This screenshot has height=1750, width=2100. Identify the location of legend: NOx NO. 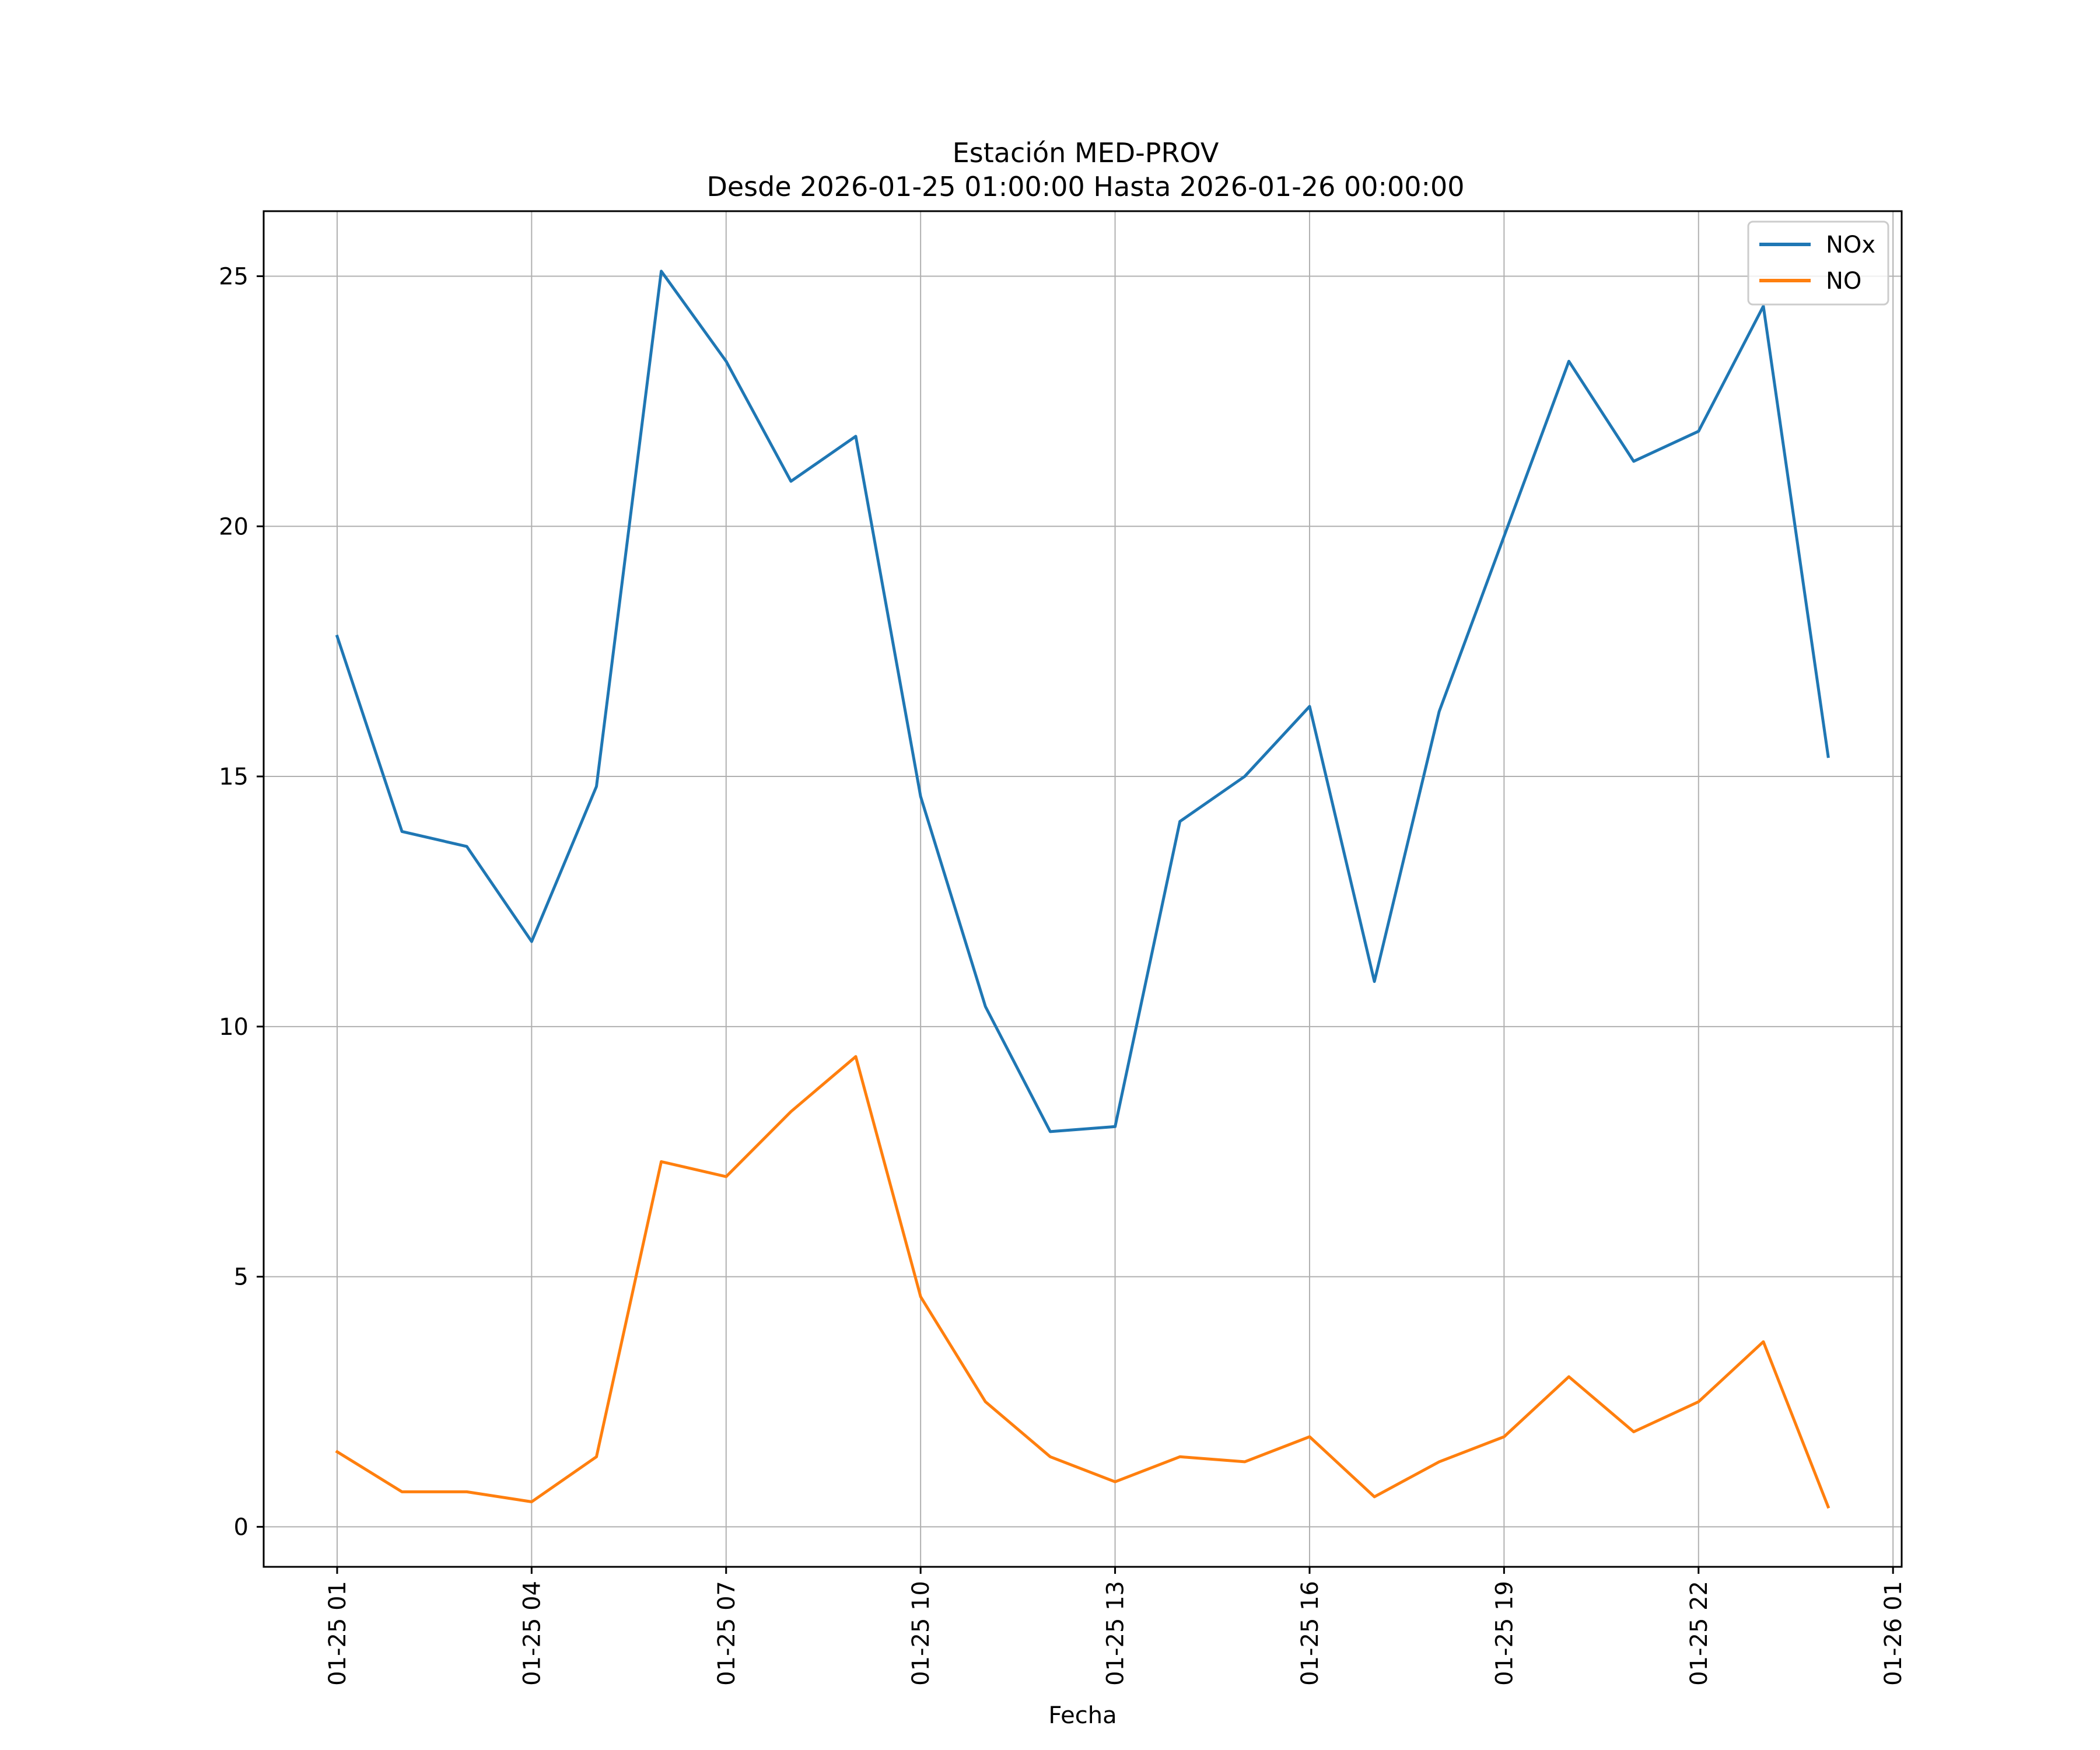
(1818, 263).